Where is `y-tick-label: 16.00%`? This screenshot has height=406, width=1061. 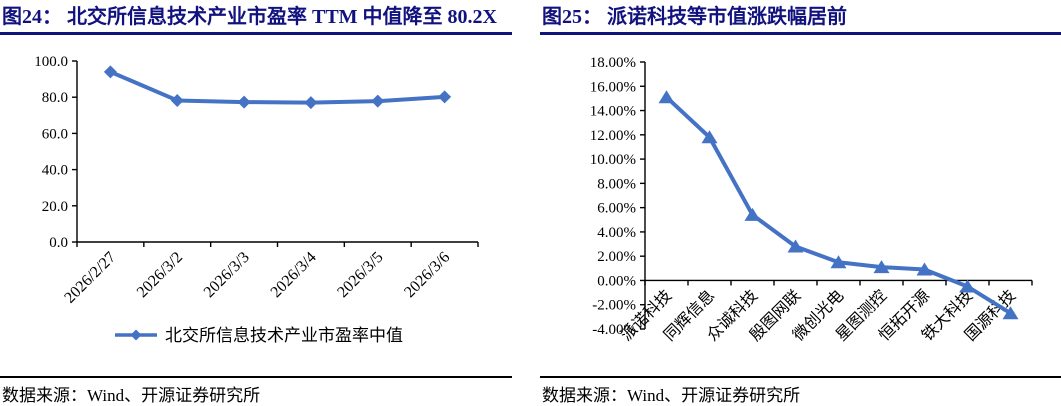 y-tick-label: 16.00% is located at coordinates (613, 87).